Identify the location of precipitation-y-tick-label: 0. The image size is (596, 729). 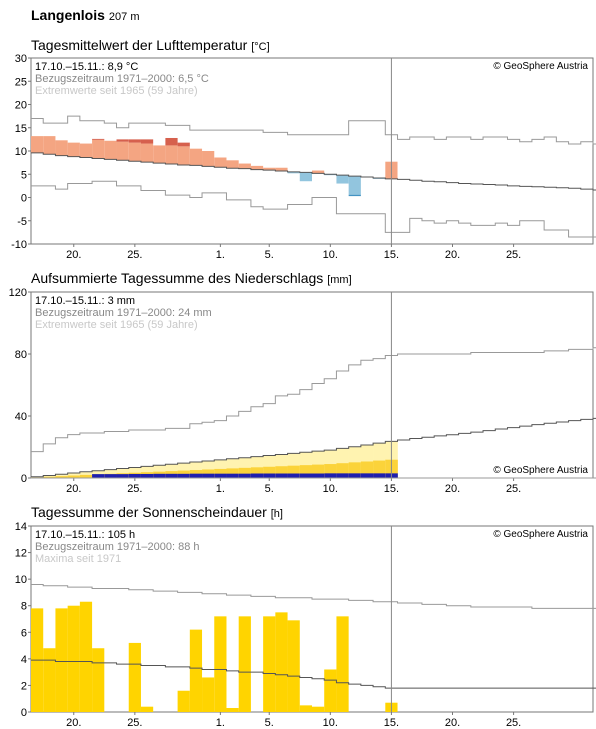
(24, 479).